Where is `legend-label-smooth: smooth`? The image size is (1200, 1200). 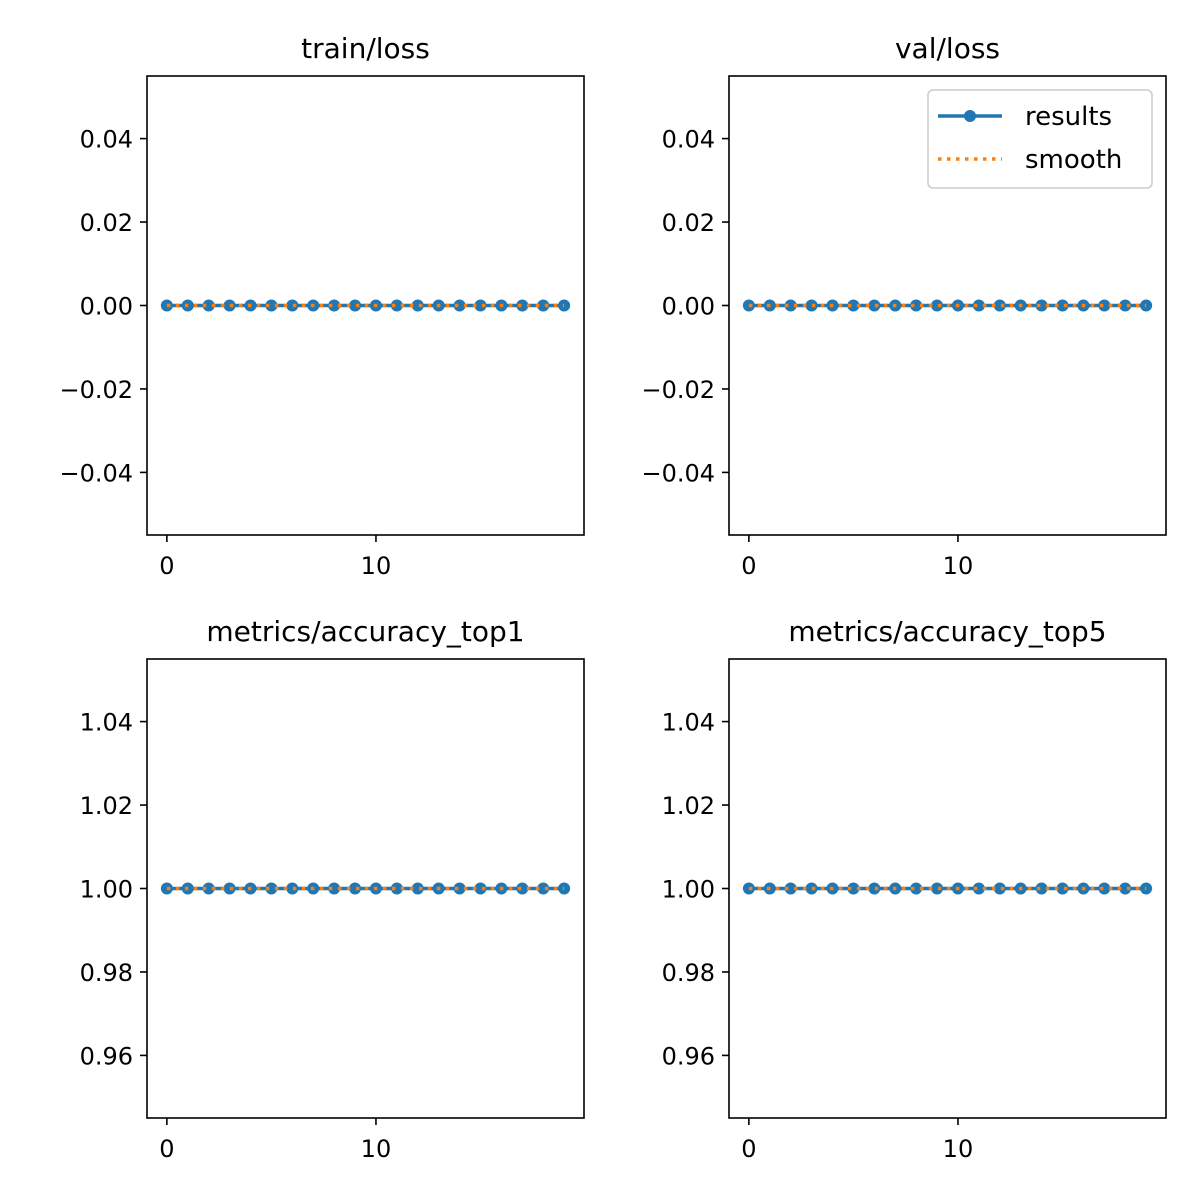 legend-label-smooth: smooth is located at coordinates (1073, 160).